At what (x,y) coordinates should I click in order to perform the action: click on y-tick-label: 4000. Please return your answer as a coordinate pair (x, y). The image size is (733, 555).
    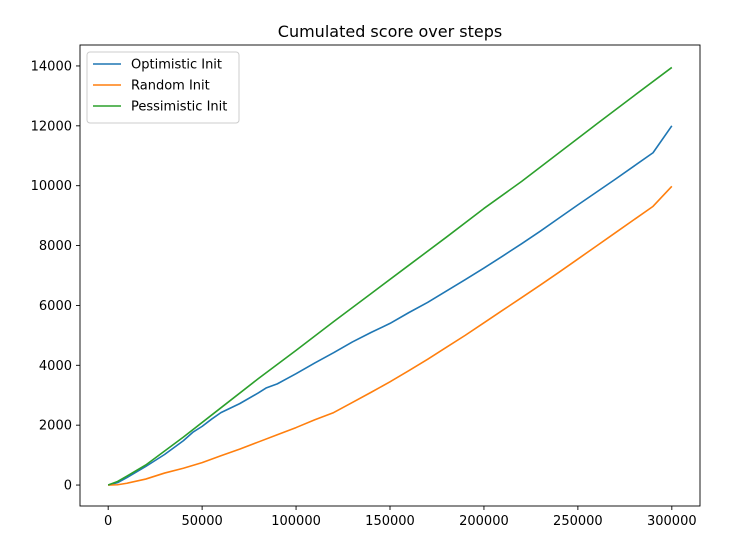
    Looking at the image, I should click on (55, 366).